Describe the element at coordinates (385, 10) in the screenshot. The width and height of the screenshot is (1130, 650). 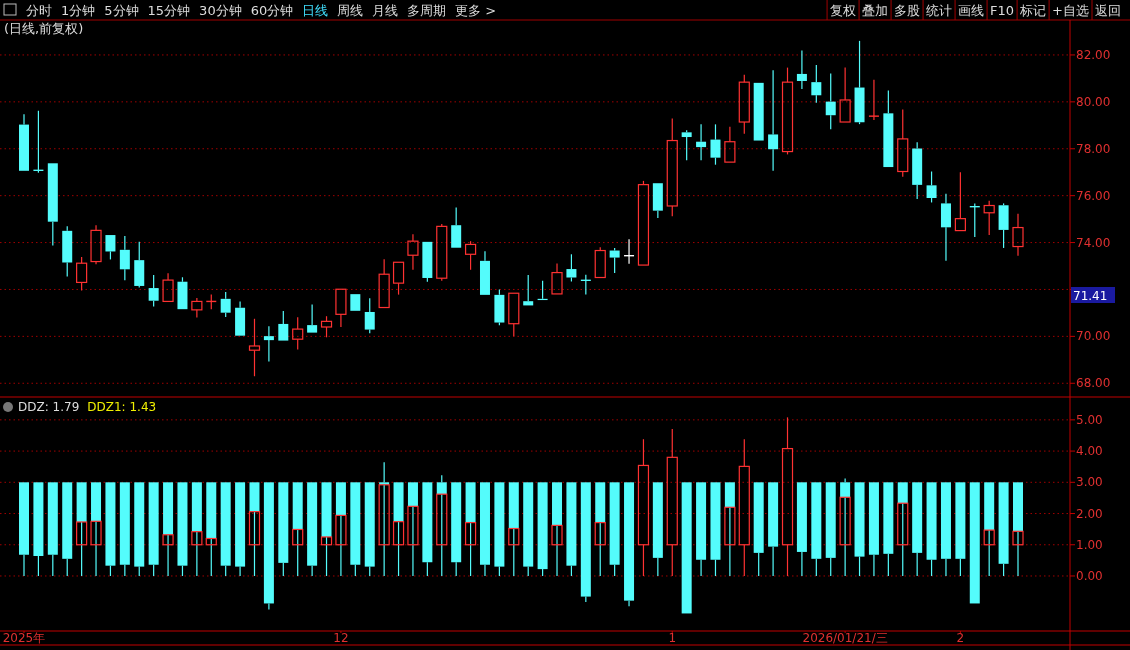
I see `text: 月线` at that location.